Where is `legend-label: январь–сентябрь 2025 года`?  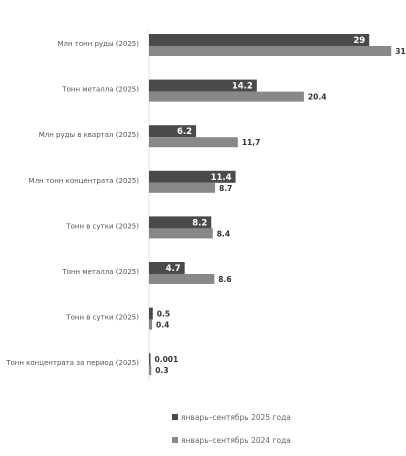
legend-label: январь–сентябрь 2025 года is located at coordinates (236, 417).